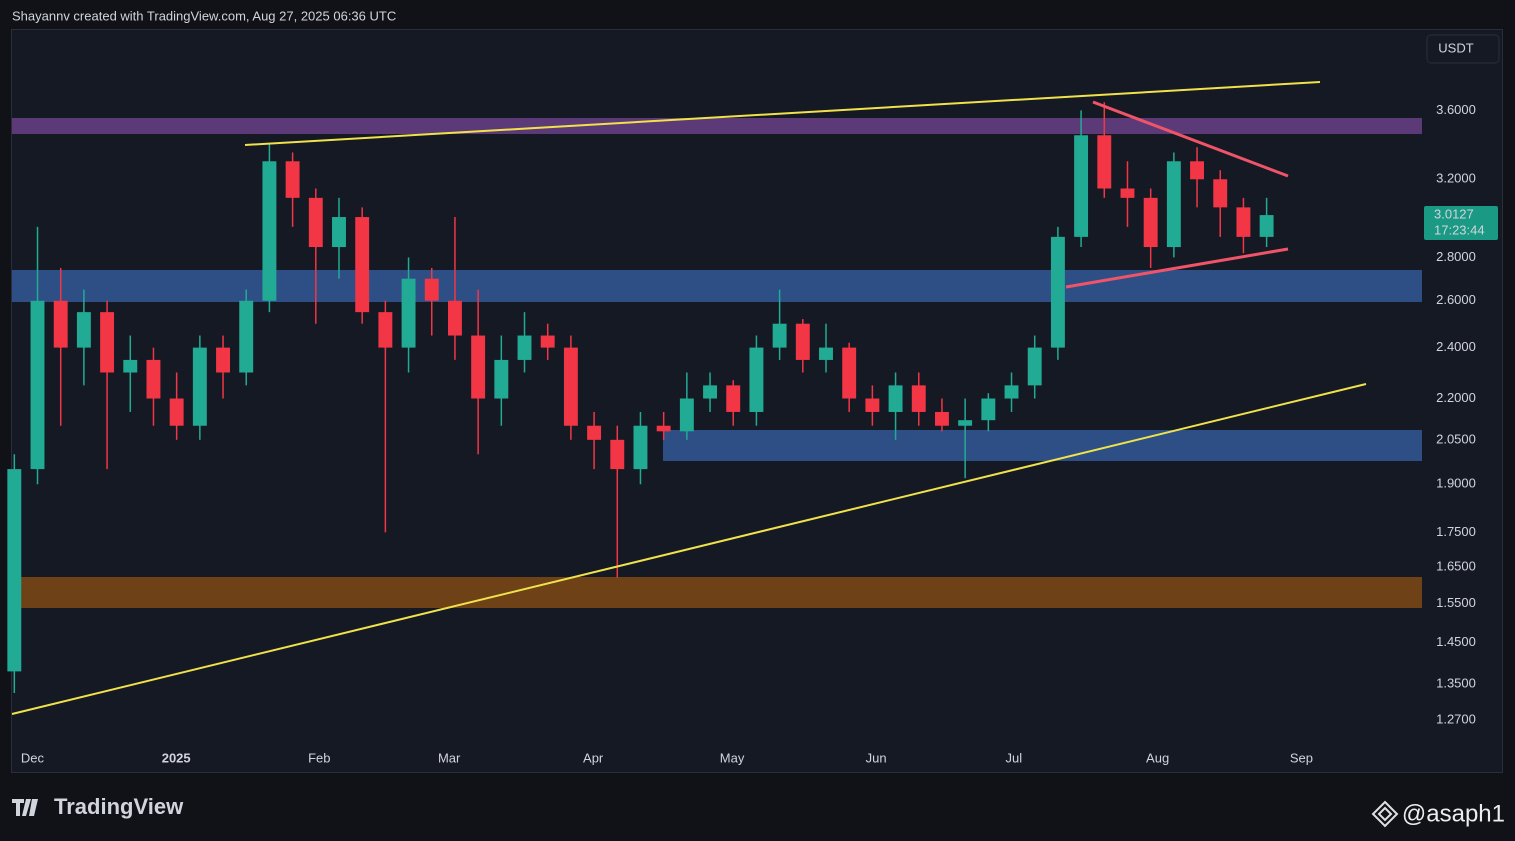 The image size is (1515, 841). What do you see at coordinates (1456, 531) in the screenshot?
I see `y-tick-label: 1.7500` at bounding box center [1456, 531].